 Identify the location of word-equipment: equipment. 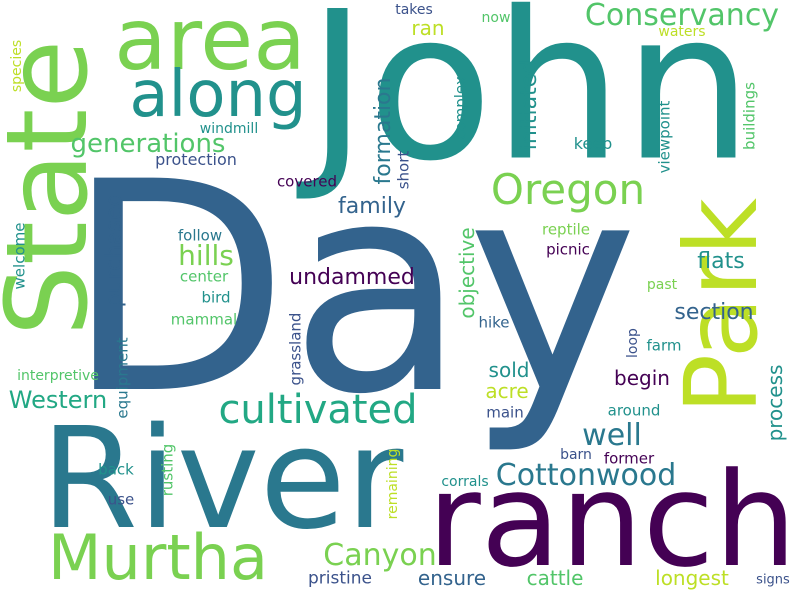
(122, 378).